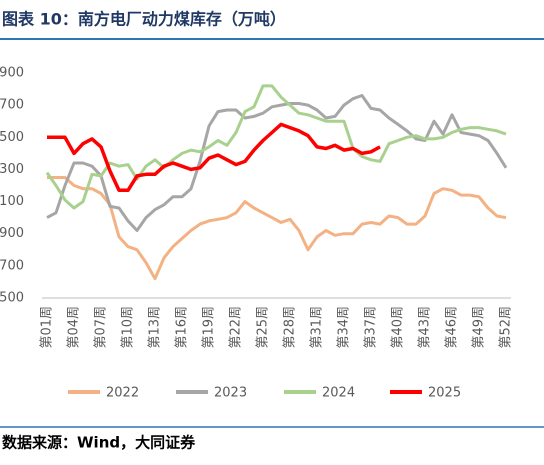 This screenshot has height=465, width=544. Describe the element at coordinates (371, 327) in the screenshot. I see `x-tick-label: 第37周` at that location.